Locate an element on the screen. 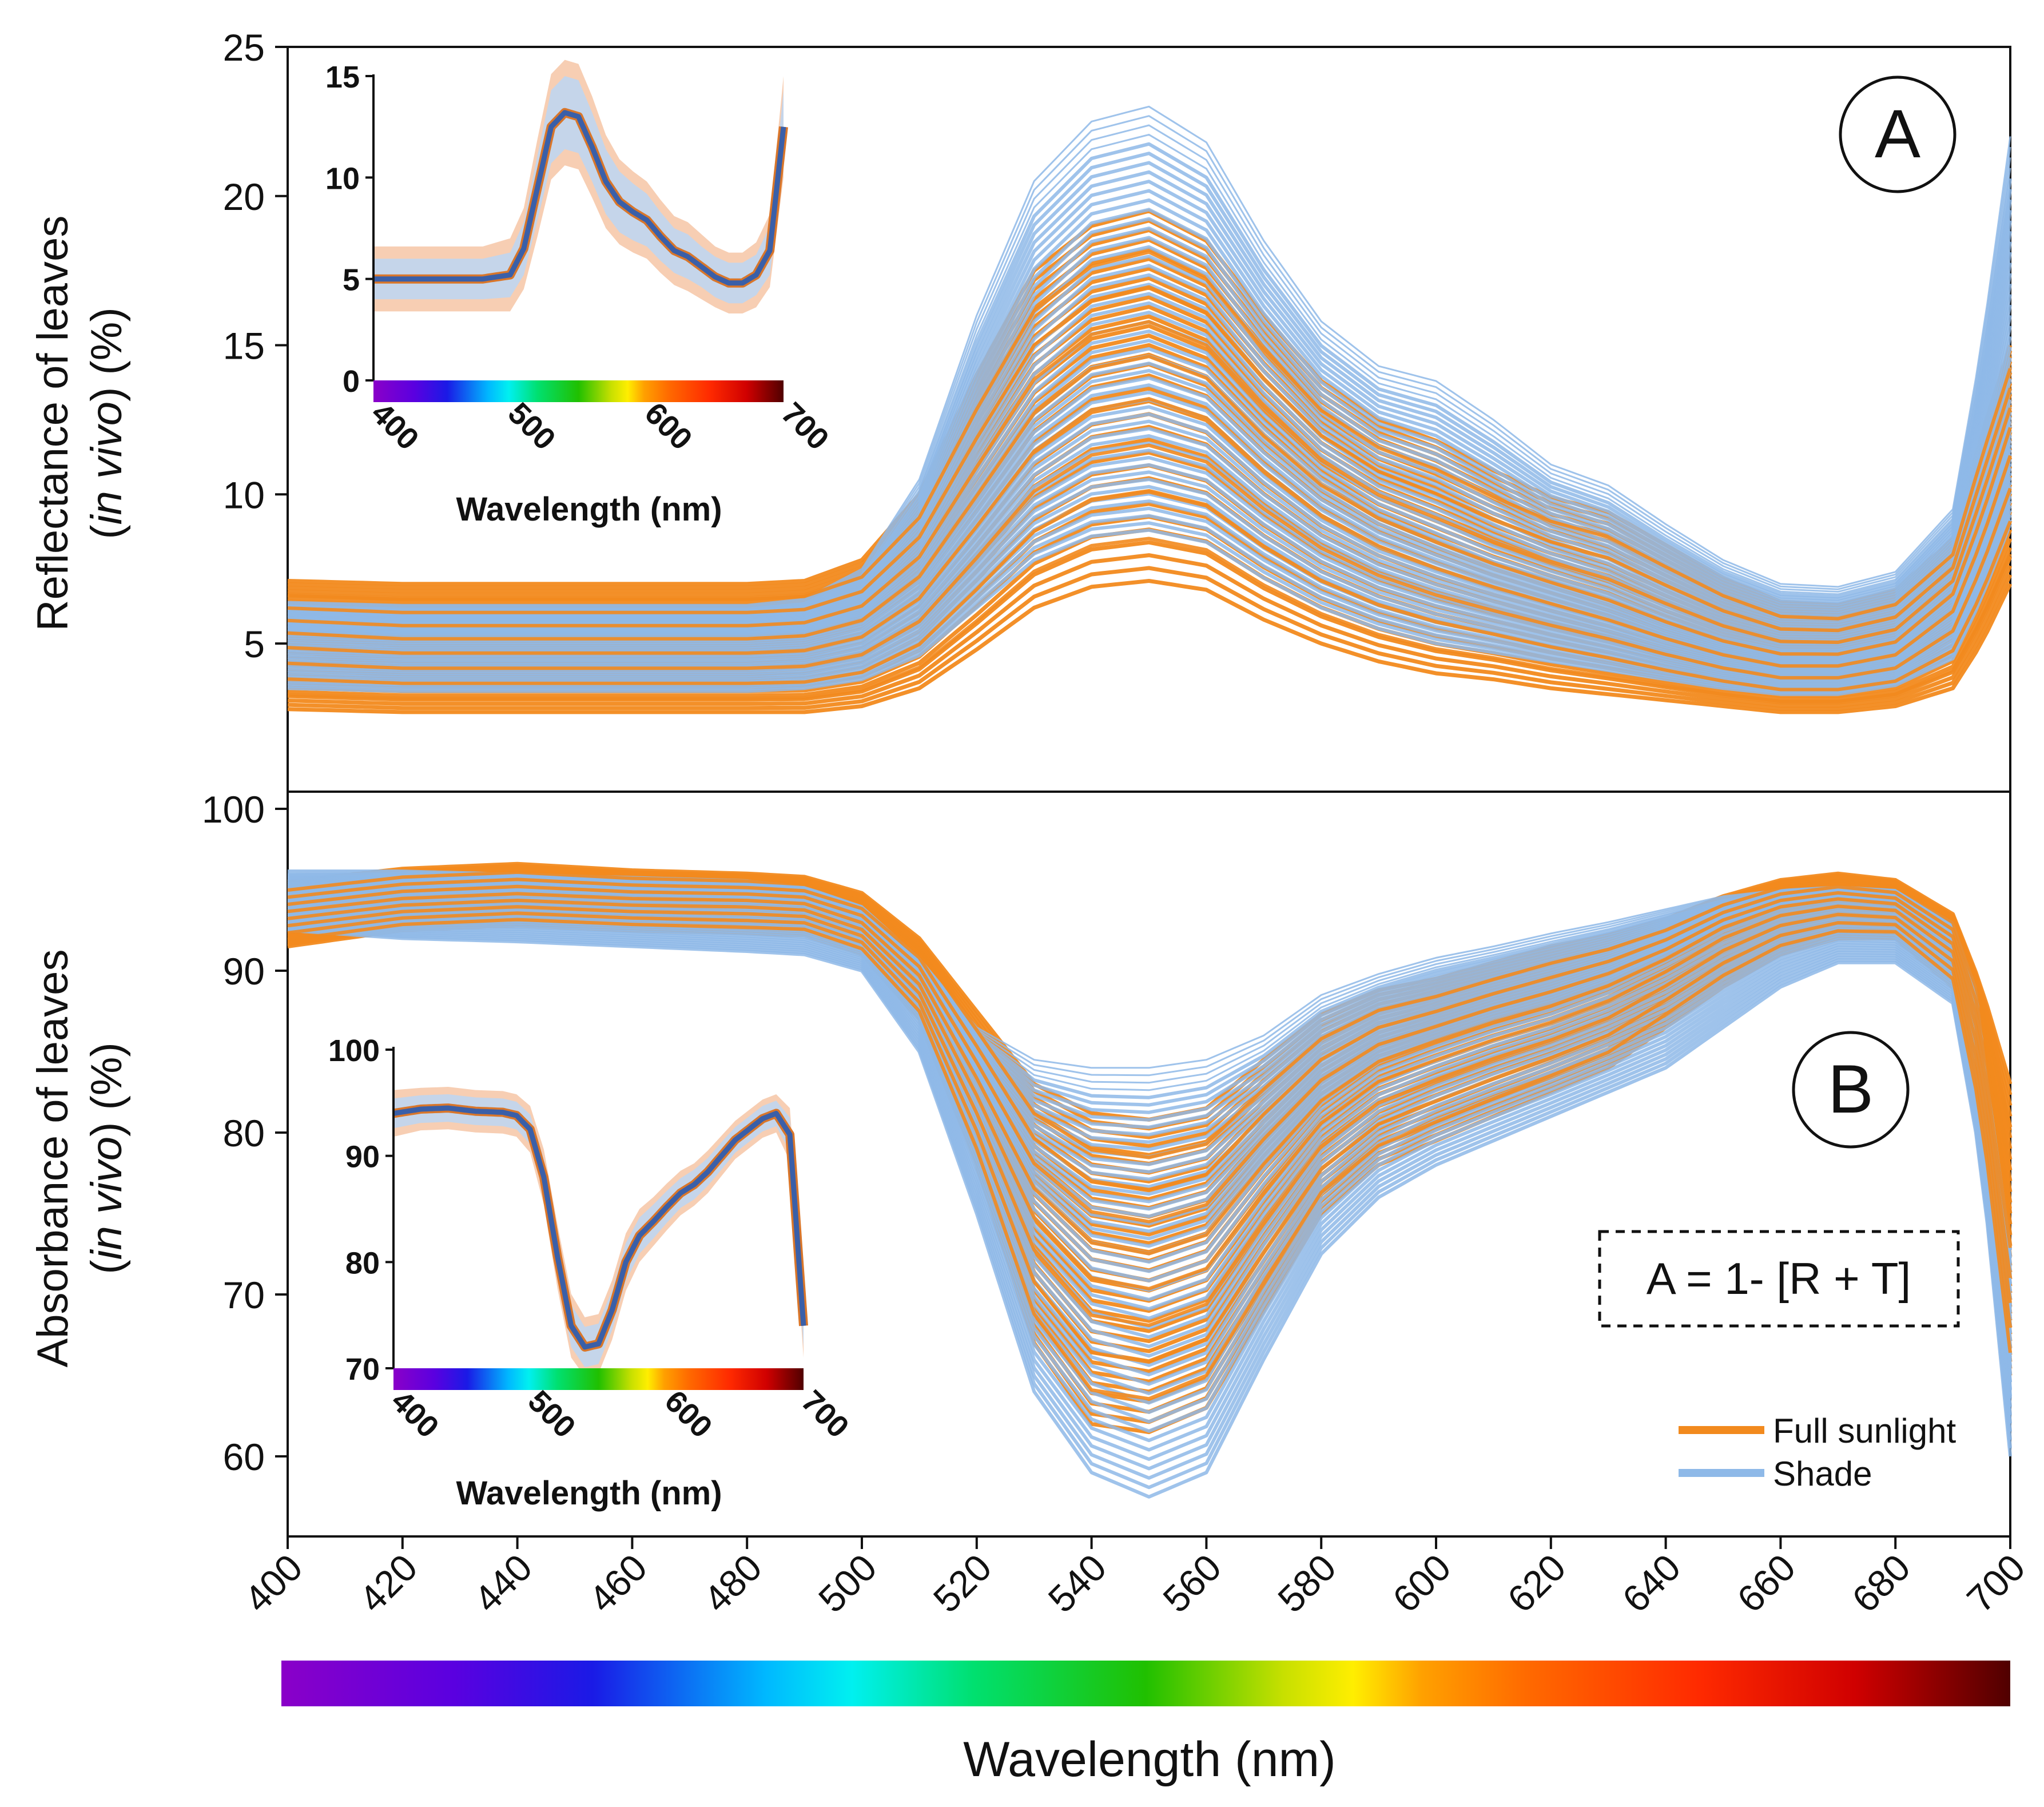 This screenshot has width=2044, height=1807. inset-b-plot is located at coordinates (599, 1232).